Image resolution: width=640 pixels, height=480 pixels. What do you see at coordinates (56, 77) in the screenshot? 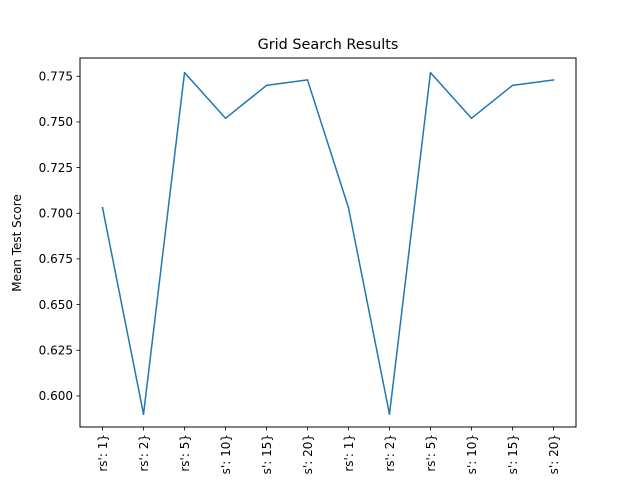
I see `y-tick-label: 0.775` at bounding box center [56, 77].